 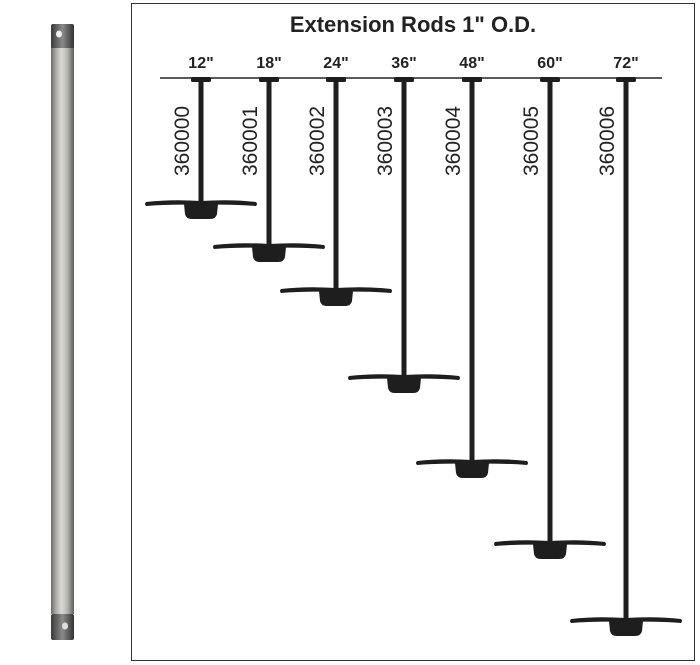 I want to click on rod-360000: 12" 360000, so click(x=201, y=137).